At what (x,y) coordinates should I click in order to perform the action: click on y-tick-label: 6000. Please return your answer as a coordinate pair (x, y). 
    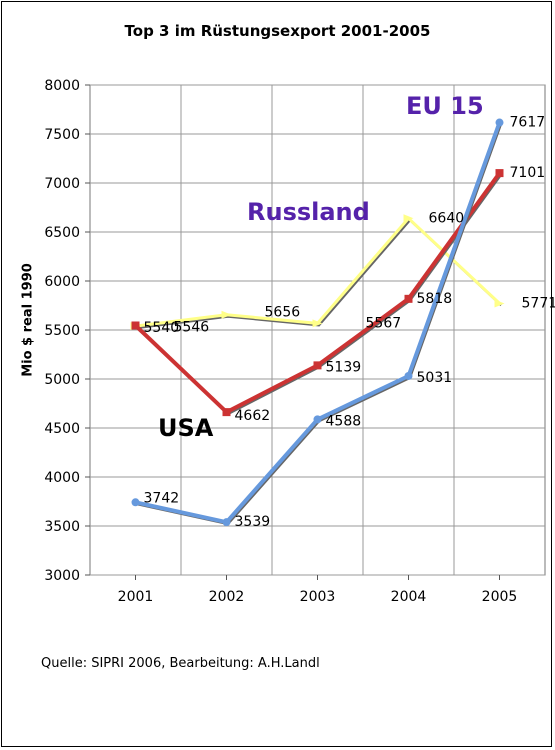
    Looking at the image, I should click on (62, 282).